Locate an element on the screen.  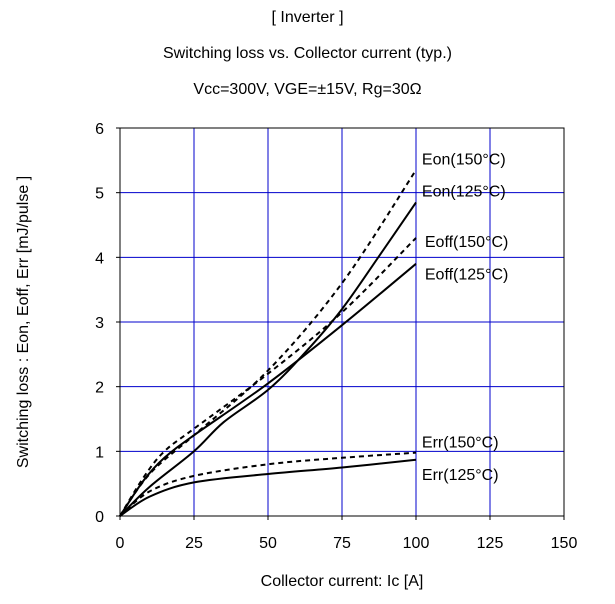
curve-label: Eon(125°C) is located at coordinates (464, 192).